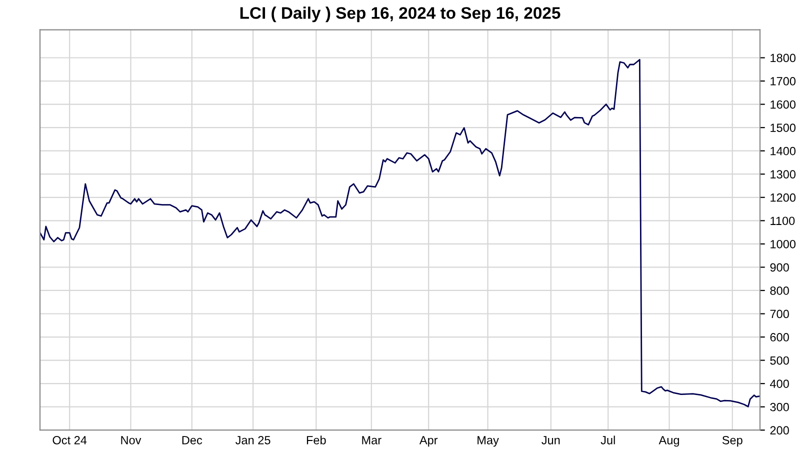 Image resolution: width=800 pixels, height=466 pixels. What do you see at coordinates (607, 440) in the screenshot?
I see `x-tick-label: Jul` at bounding box center [607, 440].